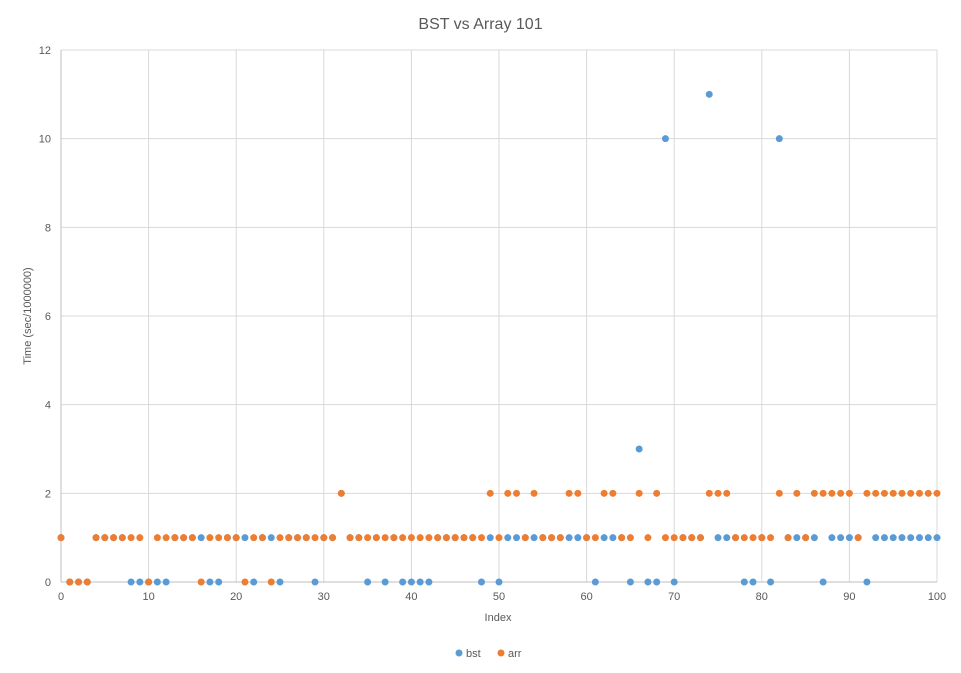  I want to click on x-tick-label-2: 20, so click(236, 597).